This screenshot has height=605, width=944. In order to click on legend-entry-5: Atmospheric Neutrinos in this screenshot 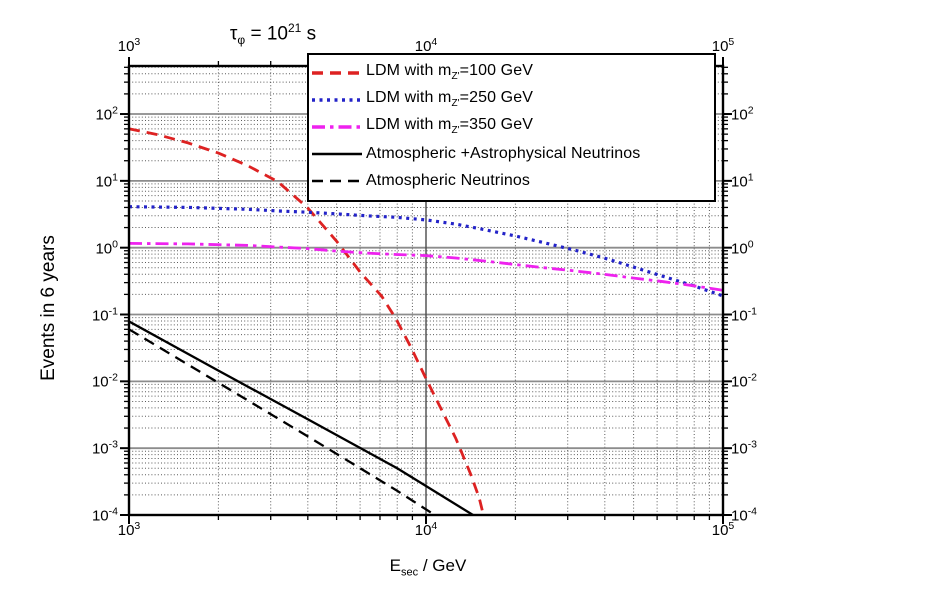, I will do `click(511, 180)`.